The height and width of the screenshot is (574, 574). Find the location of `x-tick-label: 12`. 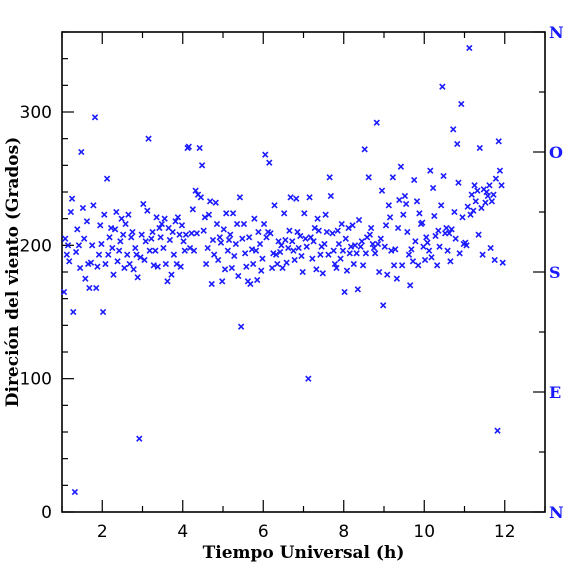

x-tick-label: 12 is located at coordinates (505, 532).